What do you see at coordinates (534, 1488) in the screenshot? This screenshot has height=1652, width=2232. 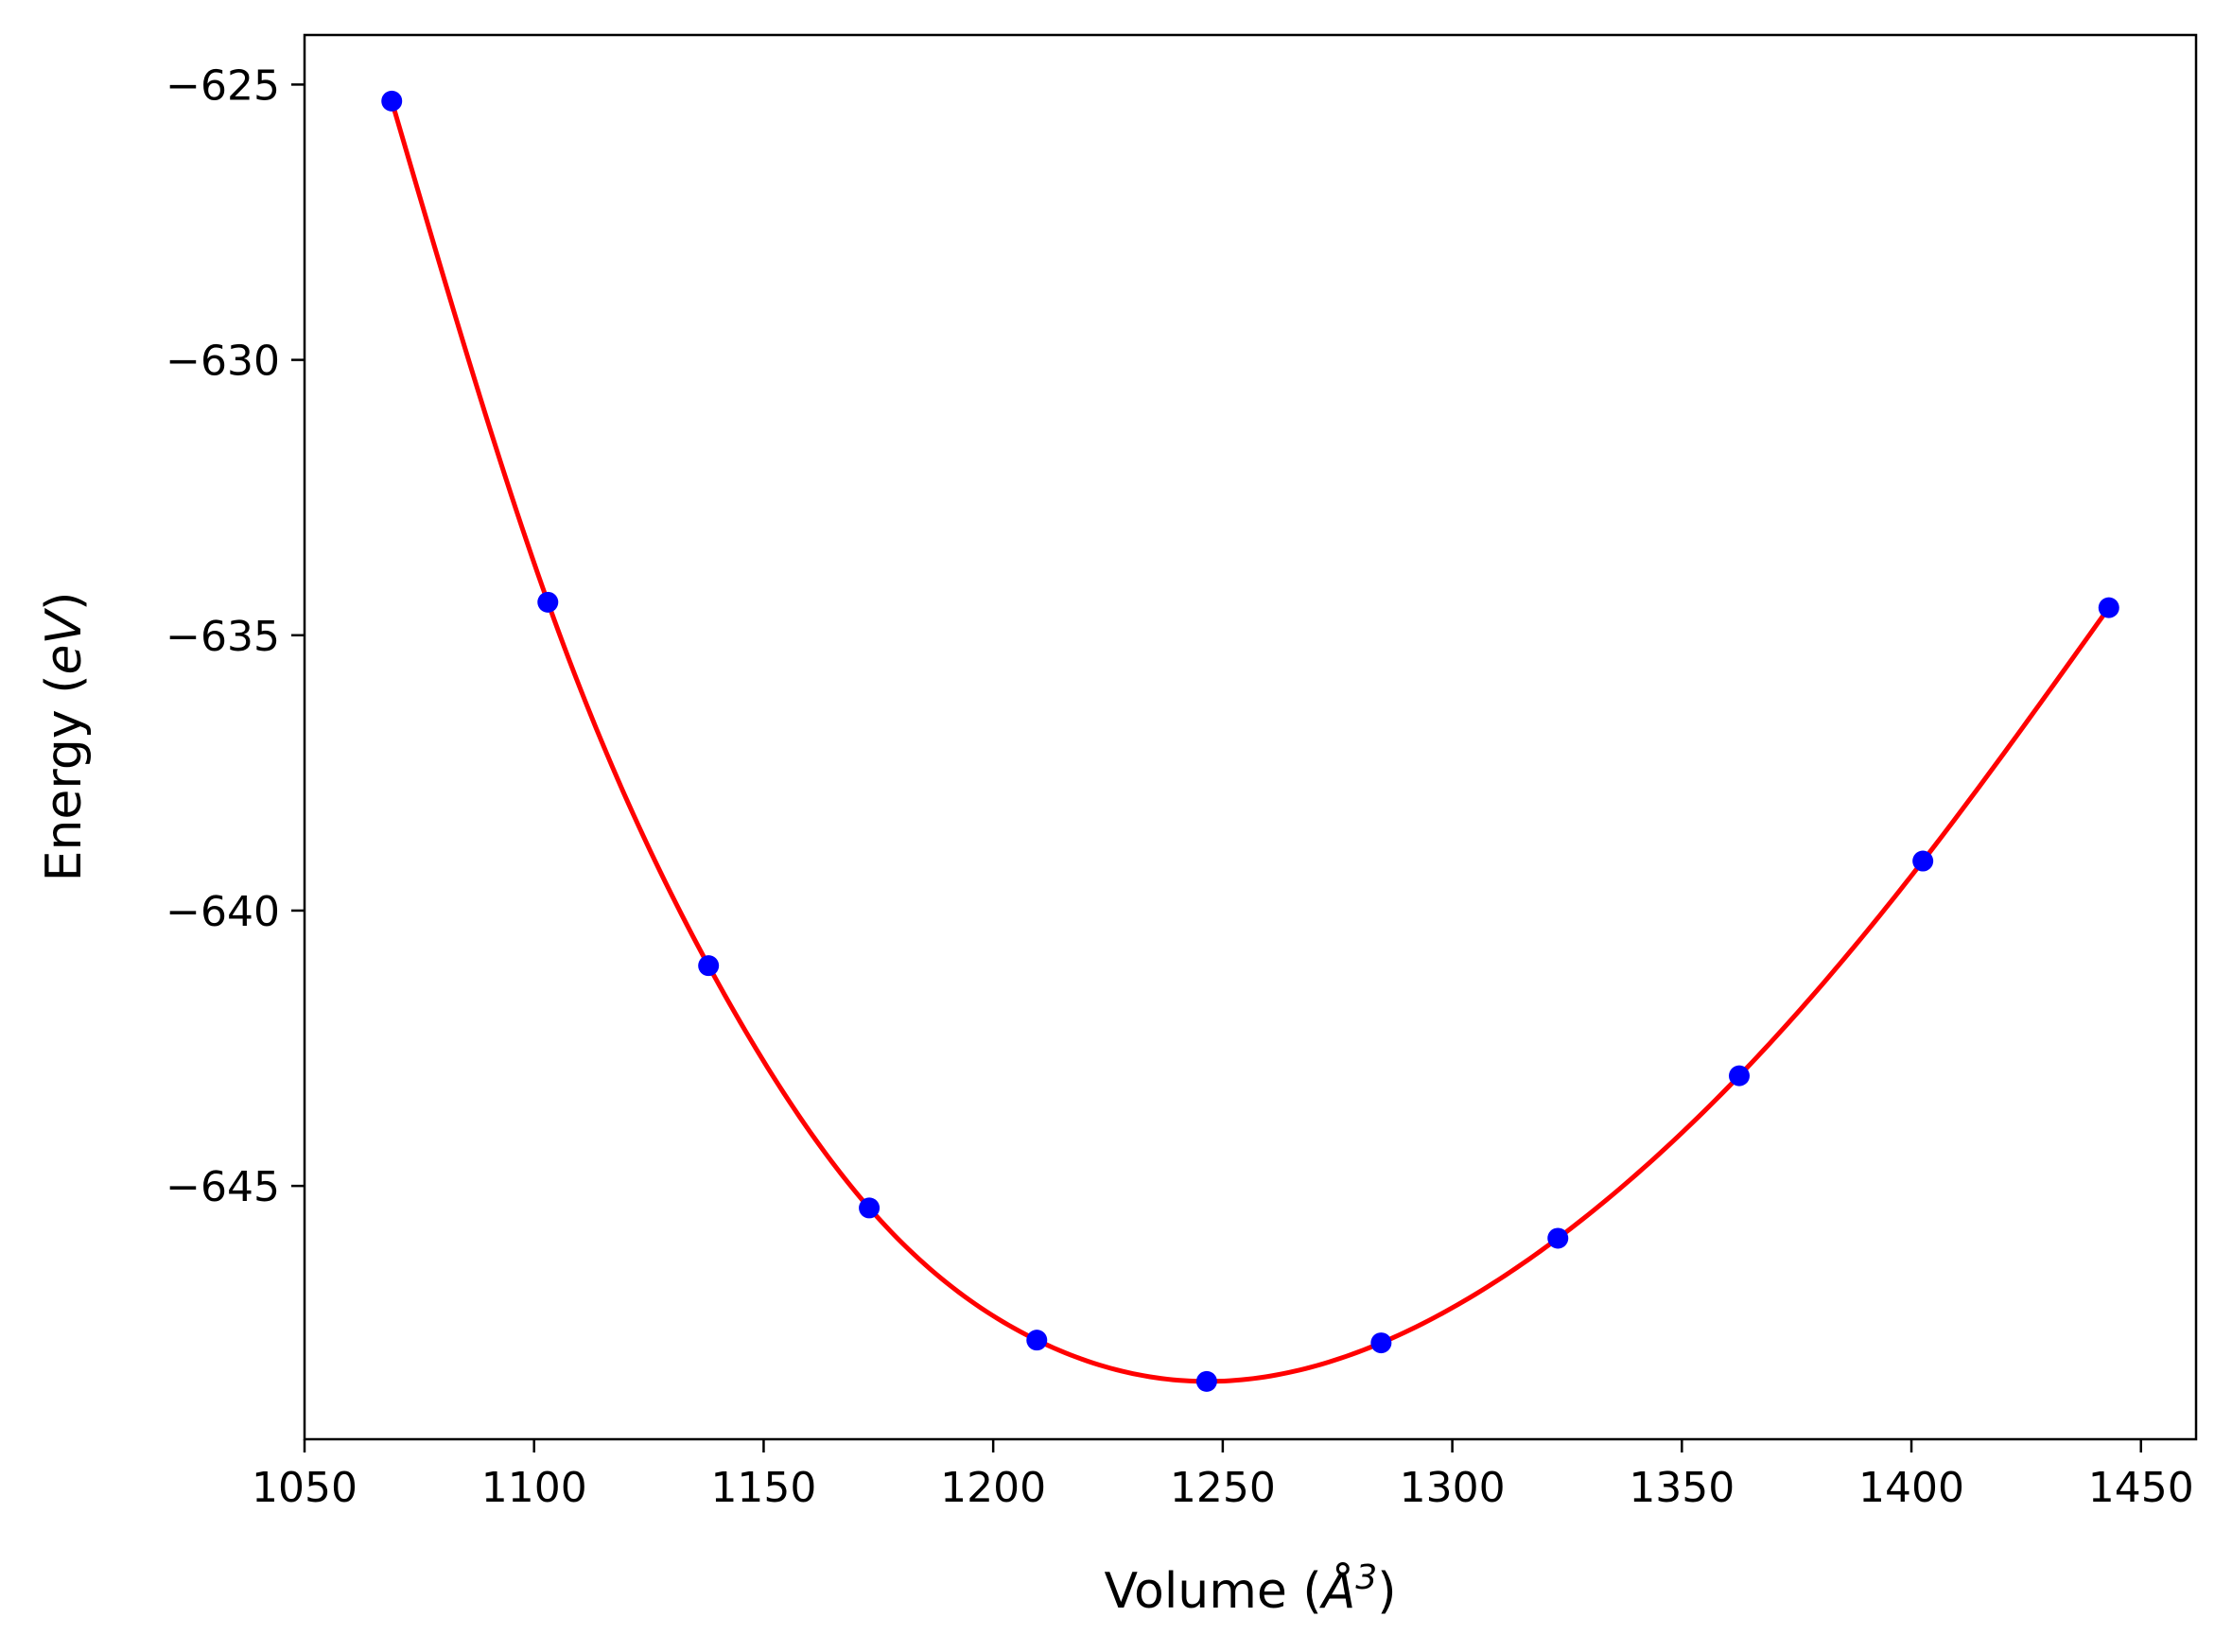 I see `x-tick-label: 1100` at bounding box center [534, 1488].